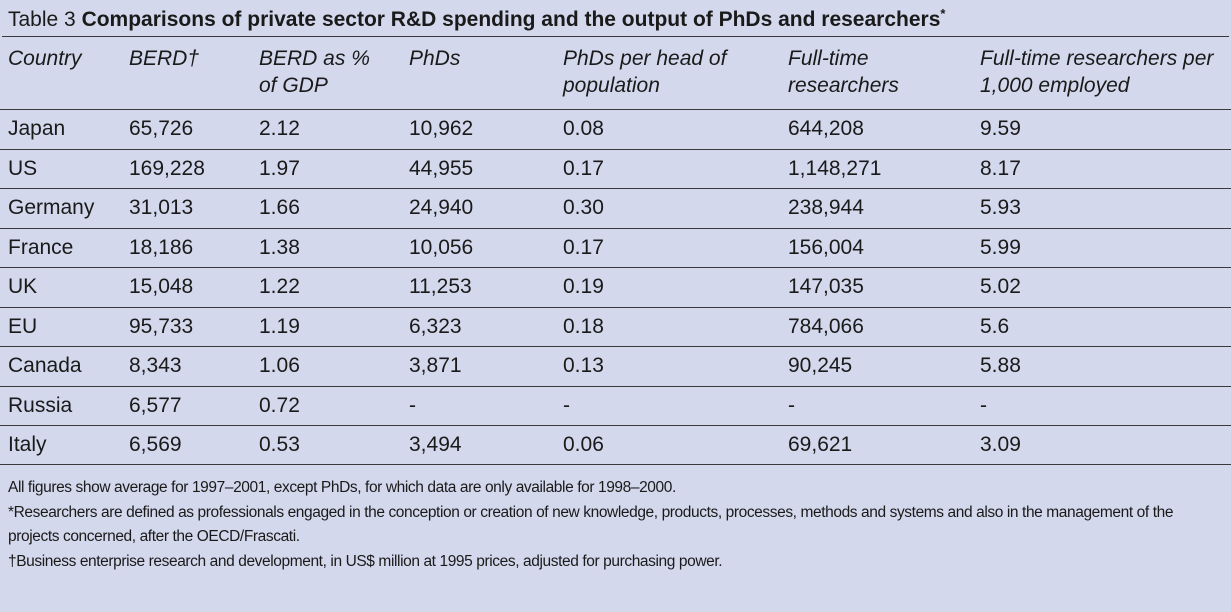 The image size is (1231, 612). I want to click on cell-researchers-per-1000: 3.09, so click(1000, 444).